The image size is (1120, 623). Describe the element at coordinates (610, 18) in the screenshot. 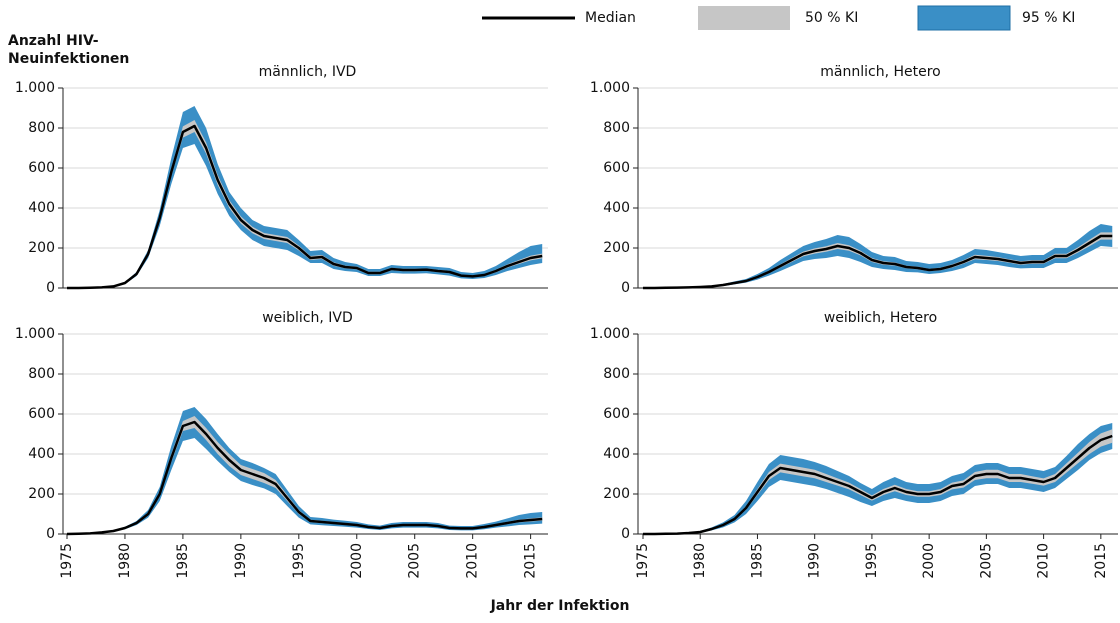

I see `legend-label: Median` at that location.